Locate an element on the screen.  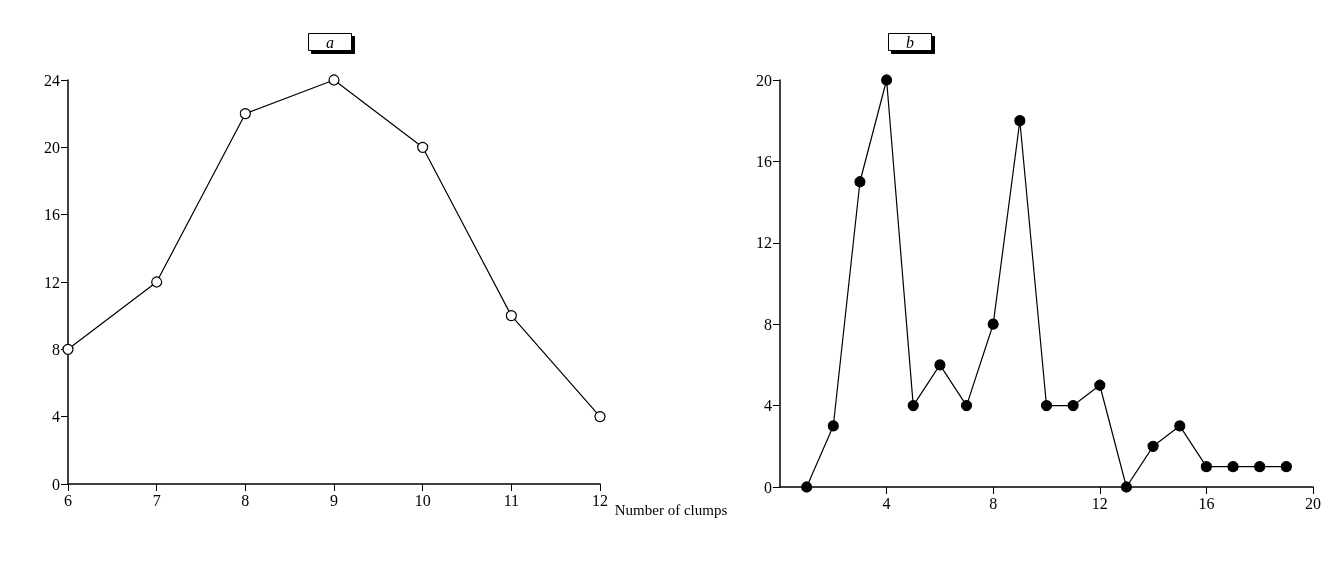
x-tick-label: 4 is located at coordinates (886, 503).